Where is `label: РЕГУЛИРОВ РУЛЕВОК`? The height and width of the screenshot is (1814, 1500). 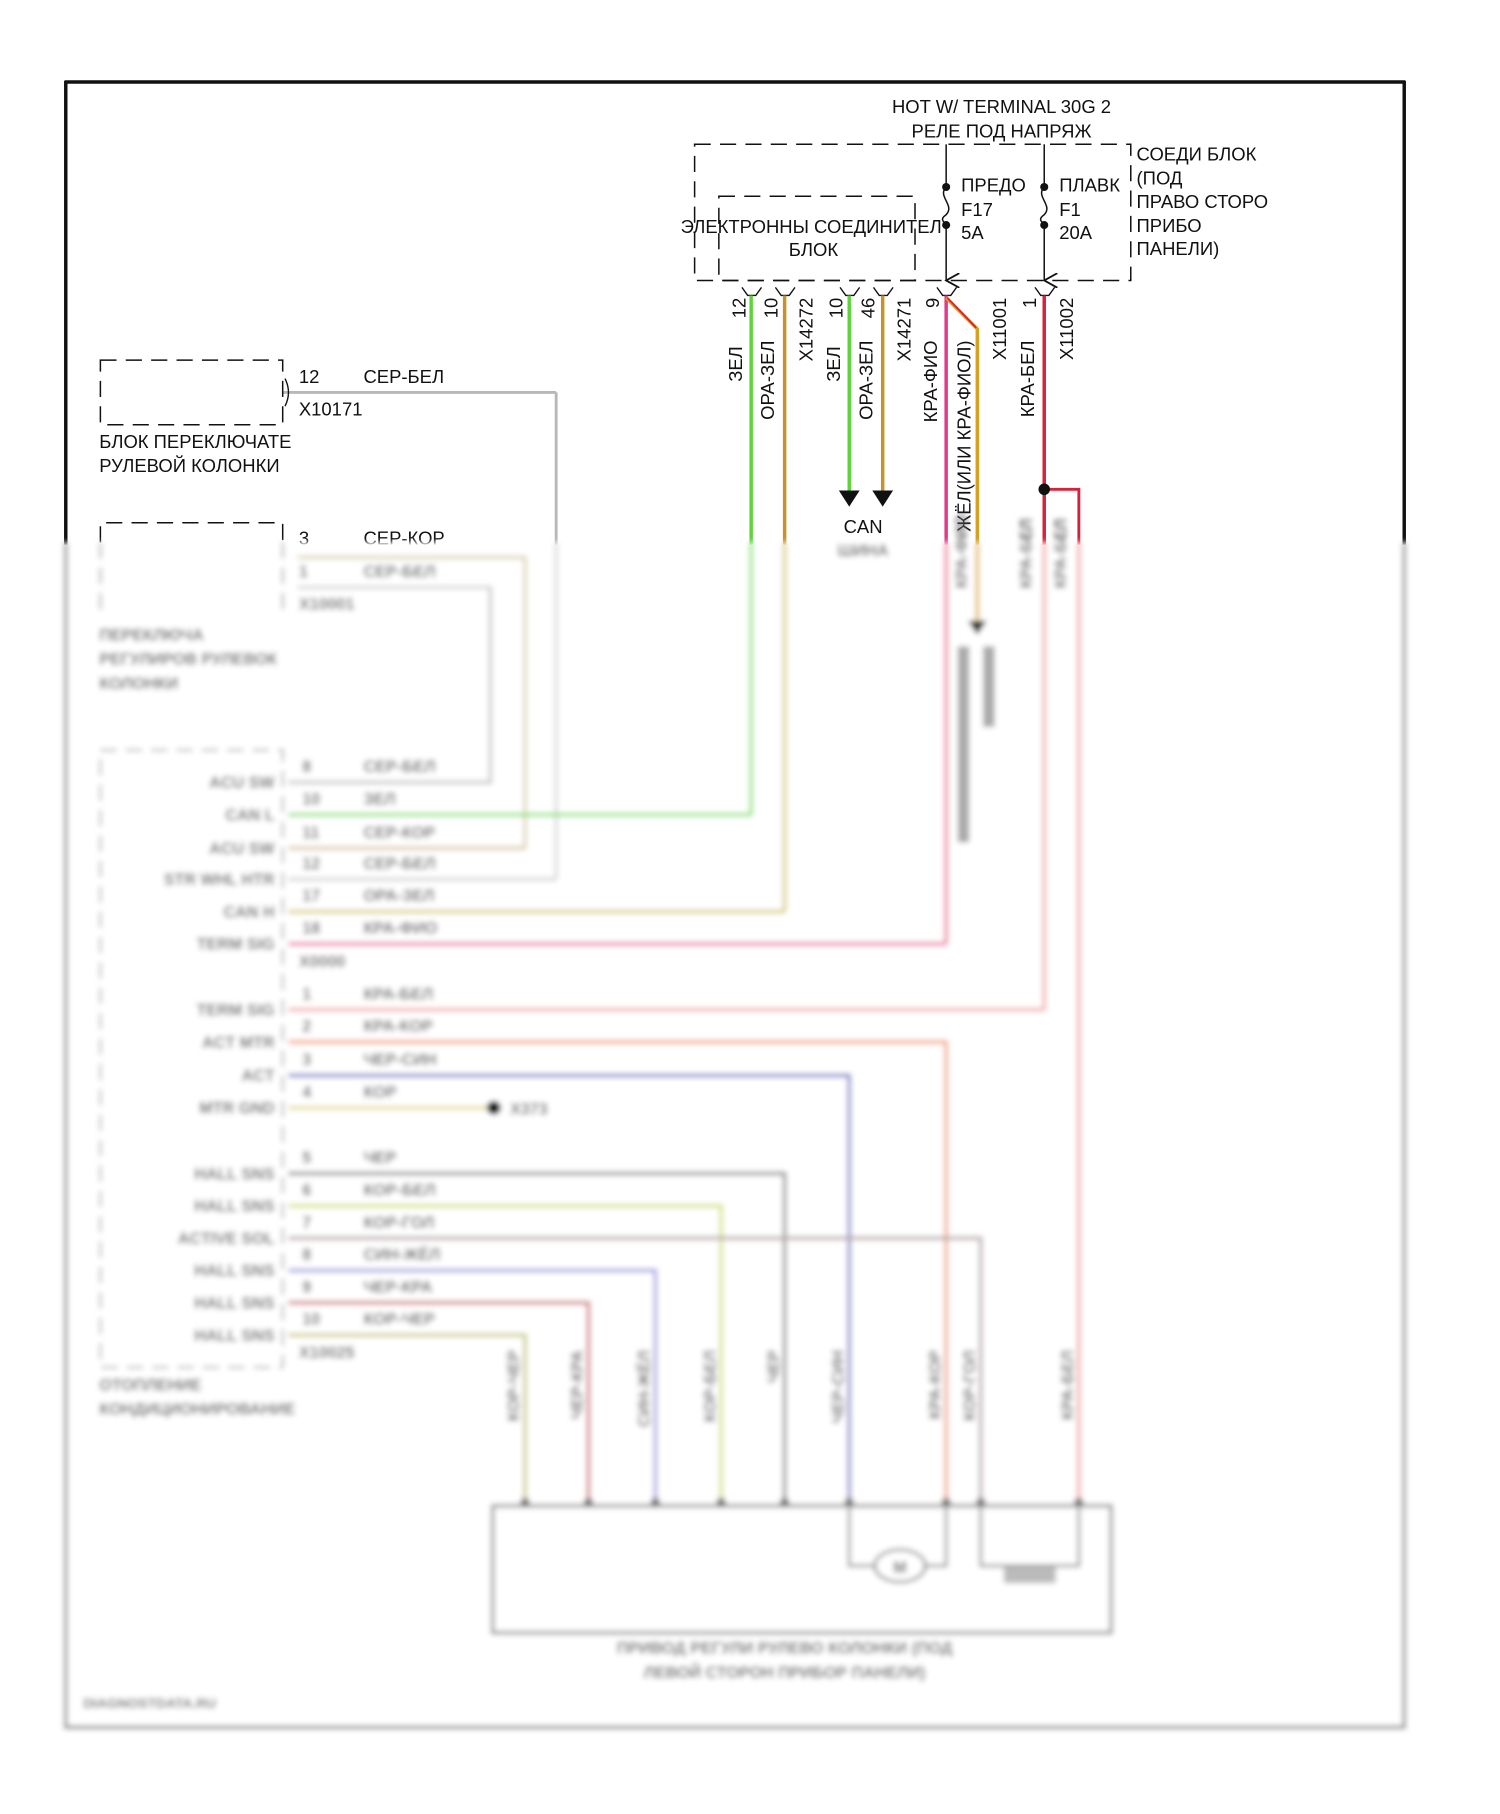
label: РЕГУЛИРОВ РУЛЕВОК is located at coordinates (188, 660).